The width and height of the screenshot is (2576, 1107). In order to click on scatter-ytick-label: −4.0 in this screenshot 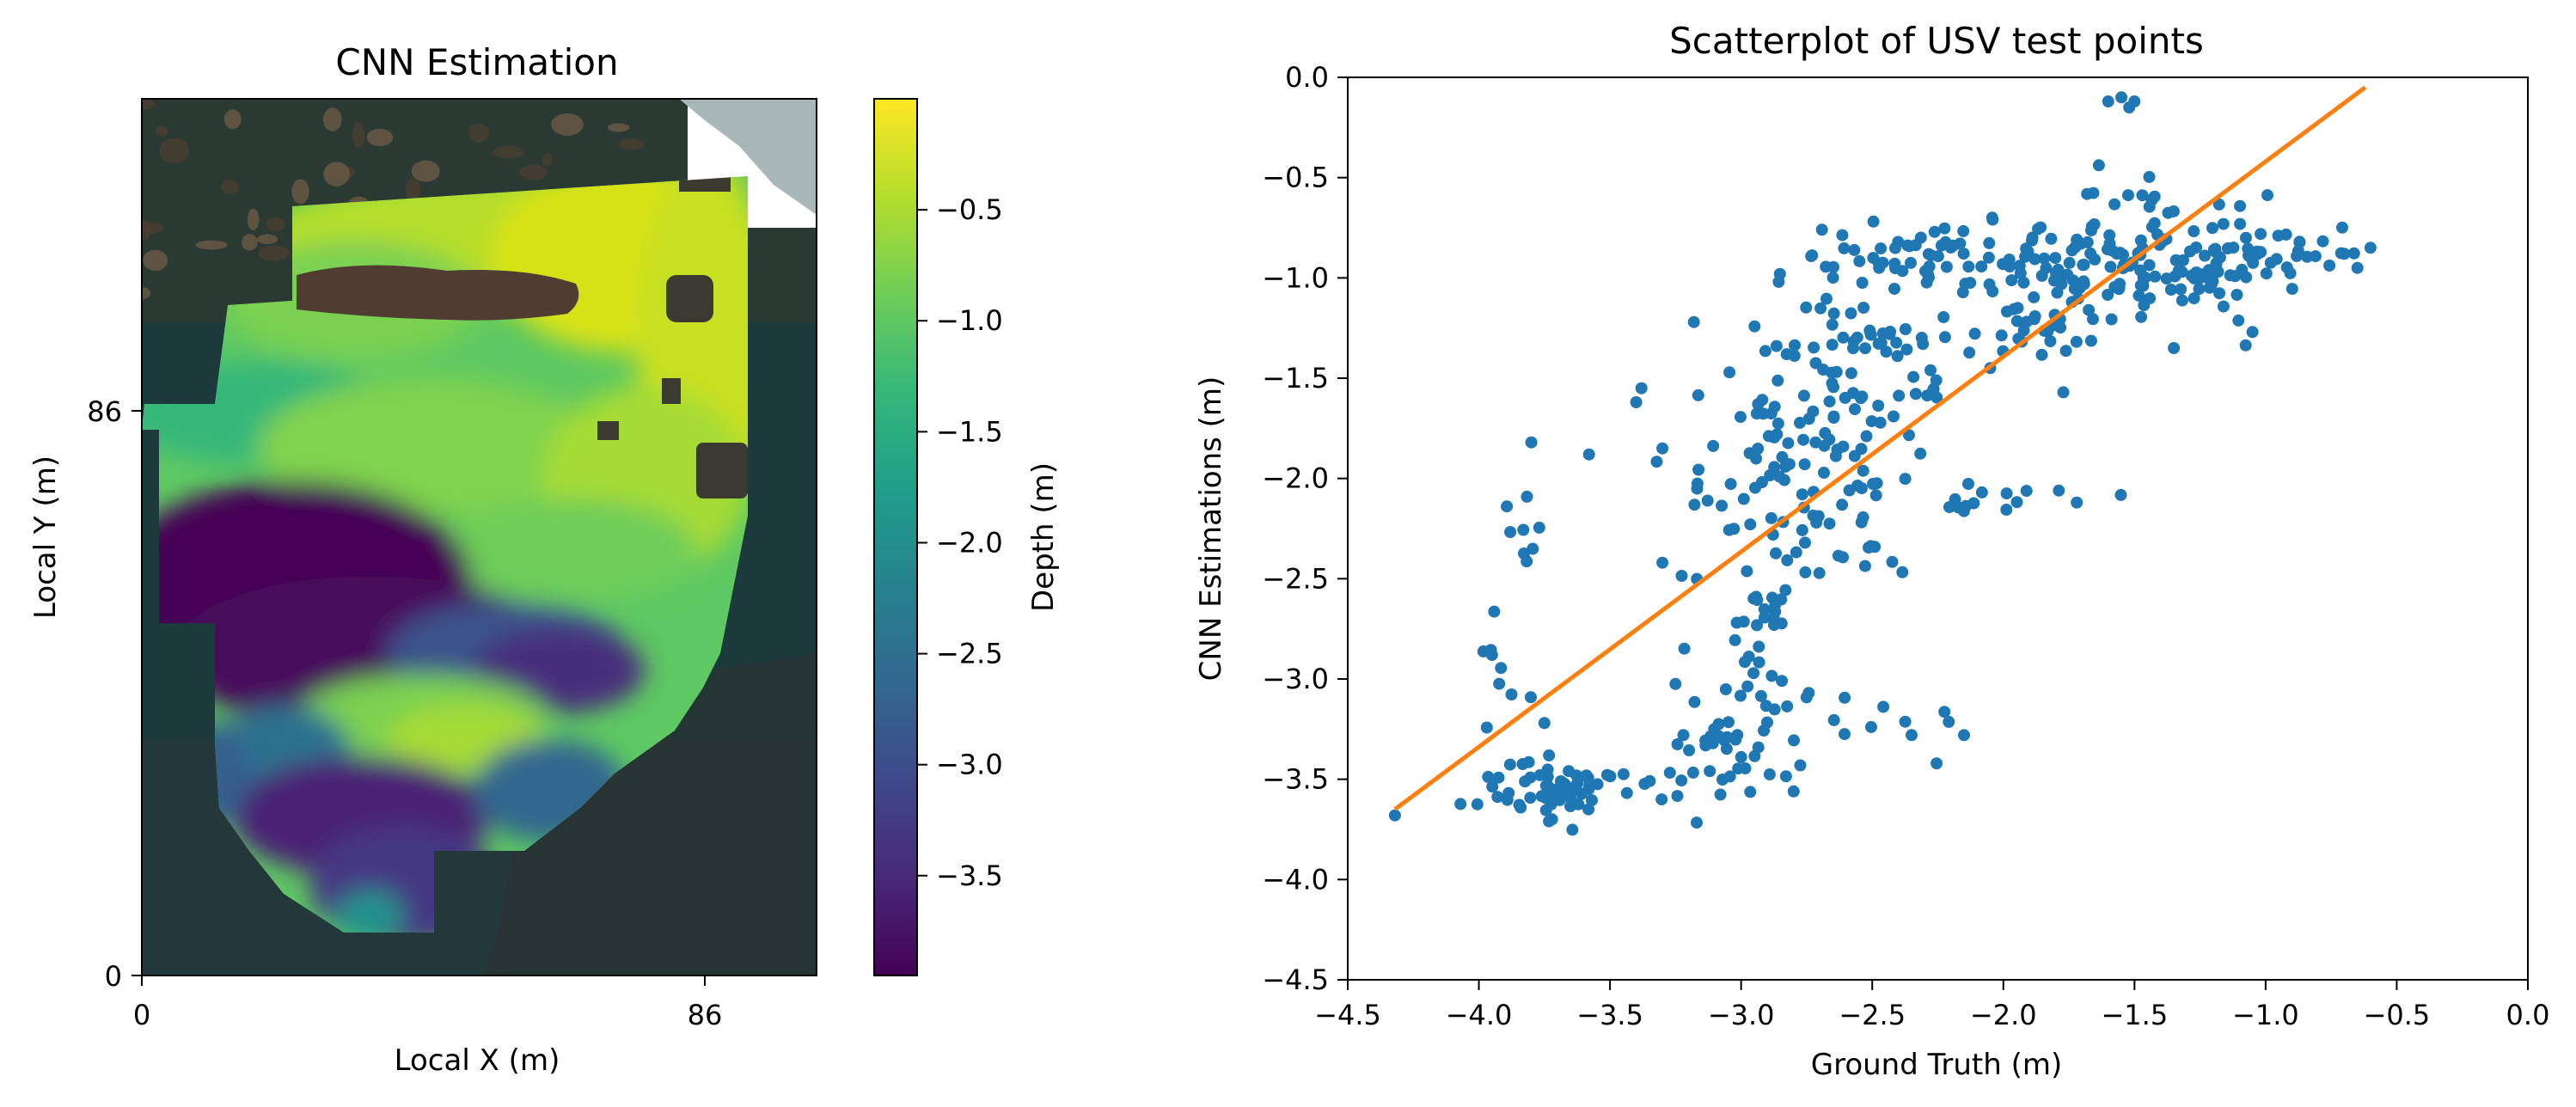, I will do `click(1295, 879)`.